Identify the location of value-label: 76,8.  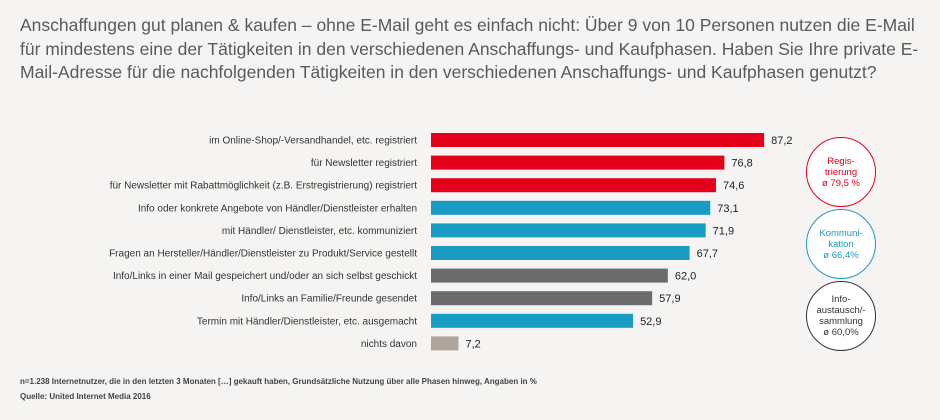
(741, 164).